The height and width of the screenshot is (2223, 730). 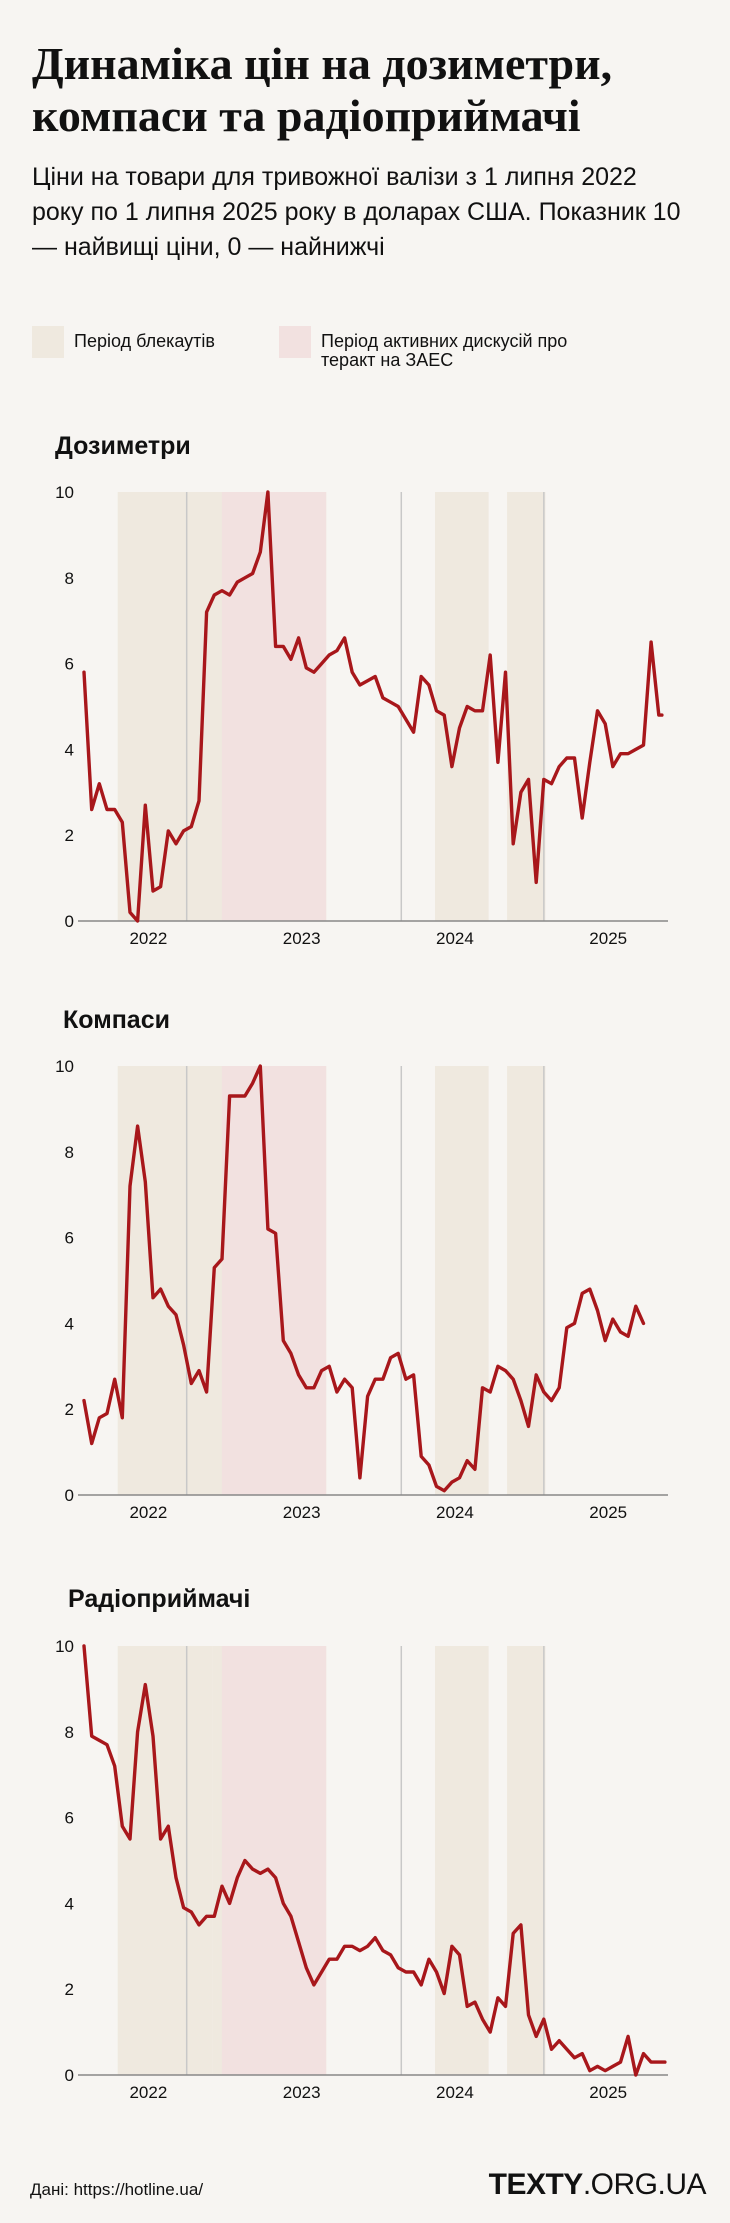 What do you see at coordinates (364, 1278) in the screenshot?
I see `price-line` at bounding box center [364, 1278].